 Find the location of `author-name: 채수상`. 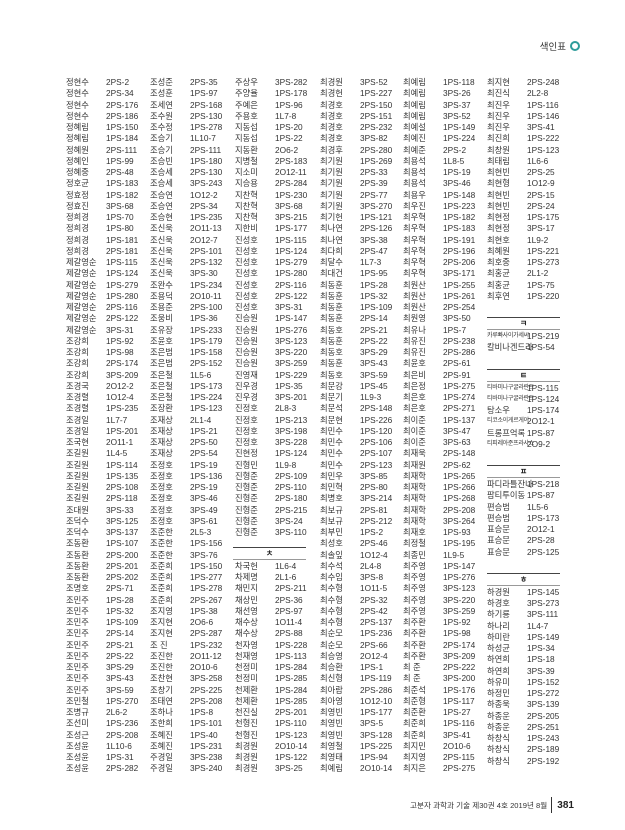

author-name: 채수상 is located at coordinates (246, 622).